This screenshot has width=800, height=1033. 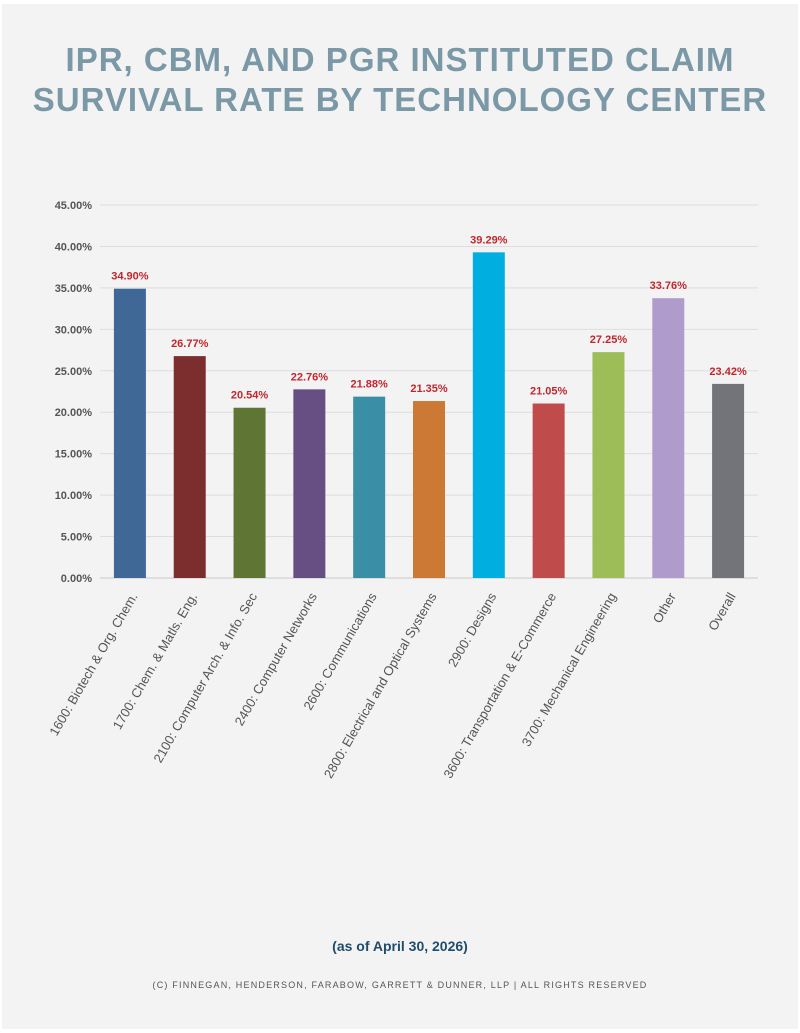 I want to click on as-of-date-note: (as of April 30, 2026), so click(x=400, y=946).